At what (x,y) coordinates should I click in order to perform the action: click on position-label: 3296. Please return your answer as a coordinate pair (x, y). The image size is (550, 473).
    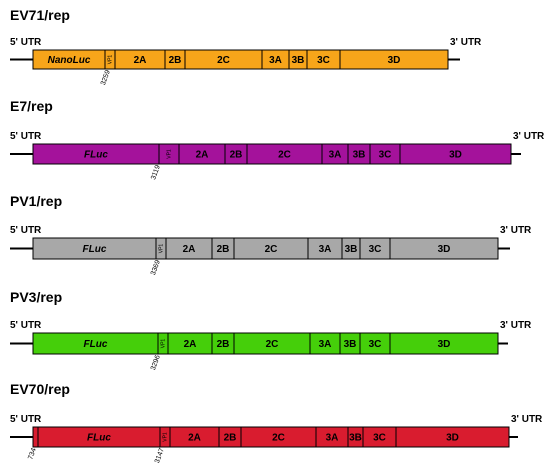
    Looking at the image, I should click on (156, 362).